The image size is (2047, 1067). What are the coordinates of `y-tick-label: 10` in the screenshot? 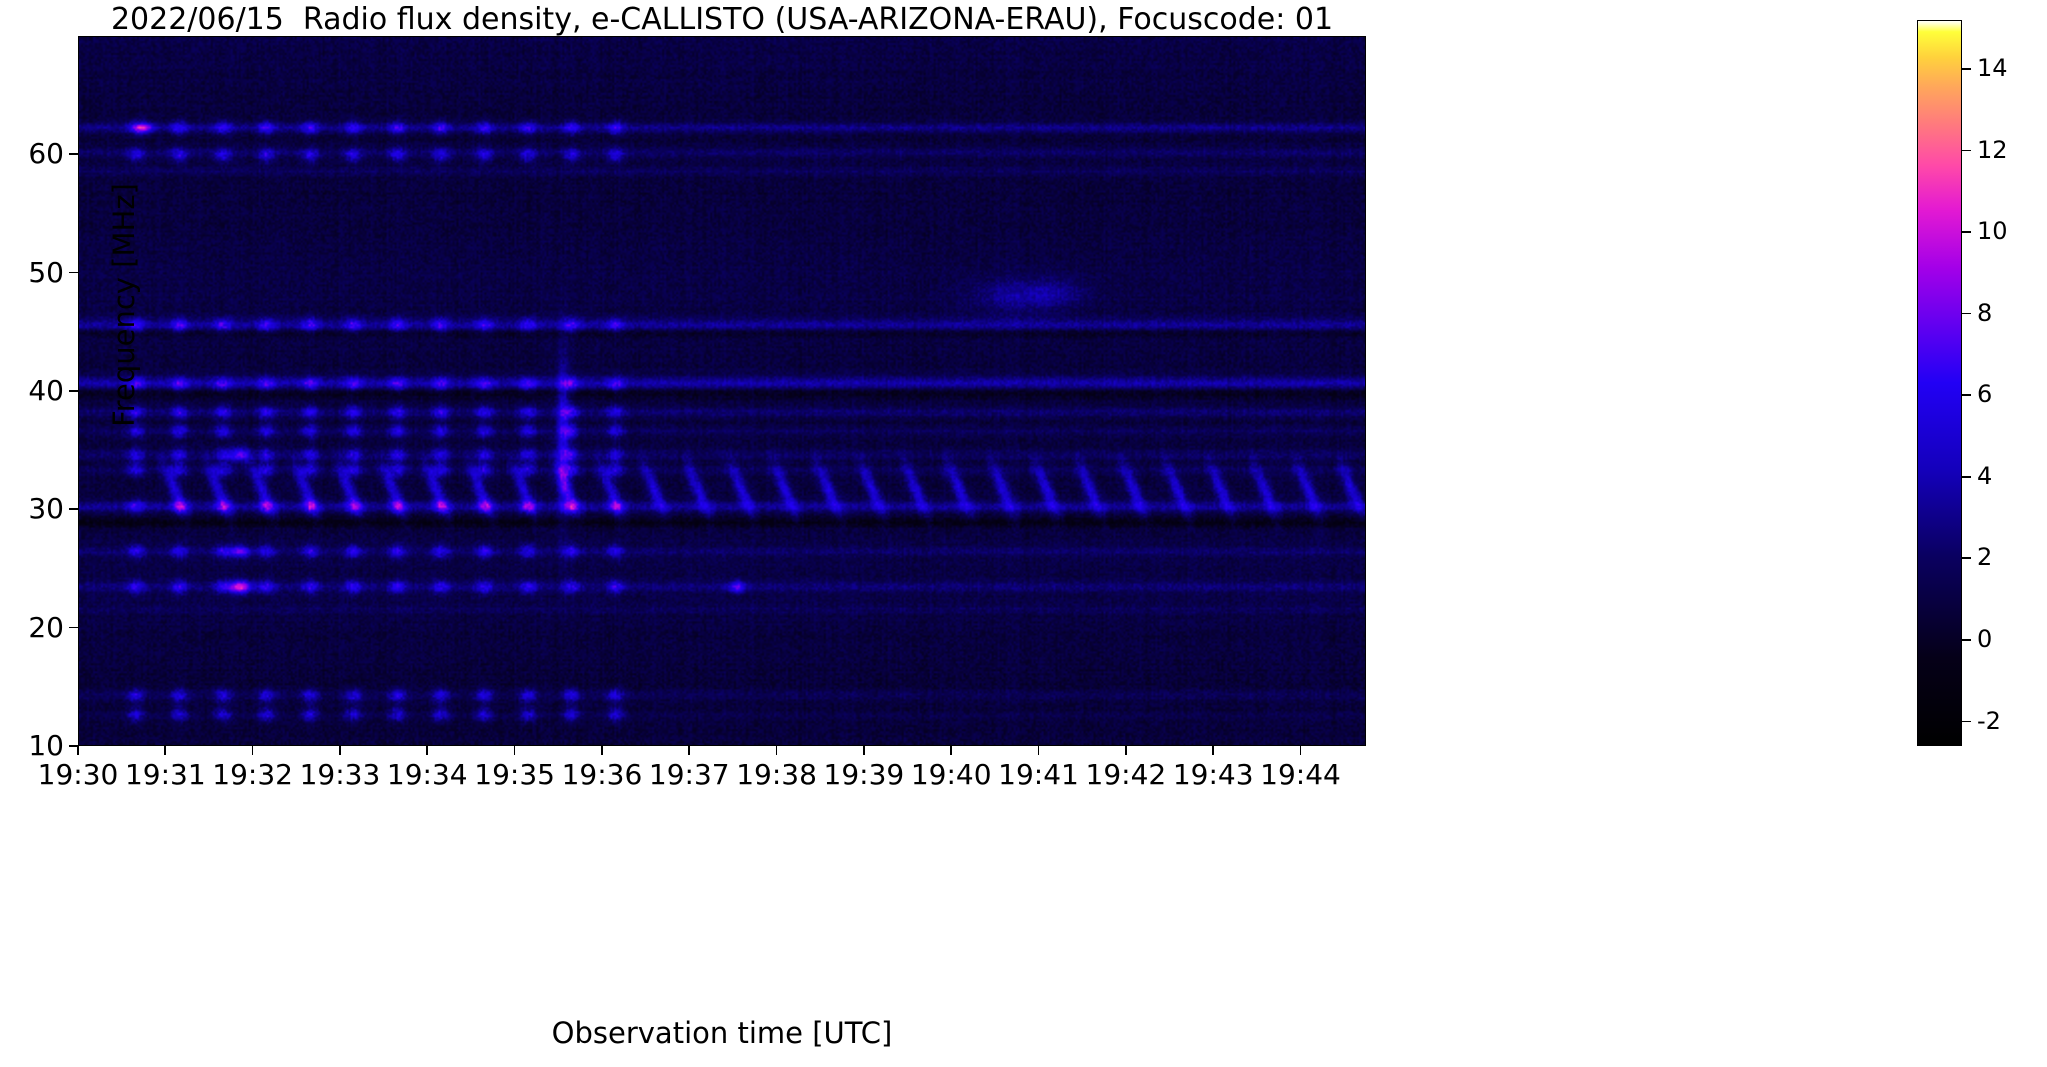 It's located at (46, 745).